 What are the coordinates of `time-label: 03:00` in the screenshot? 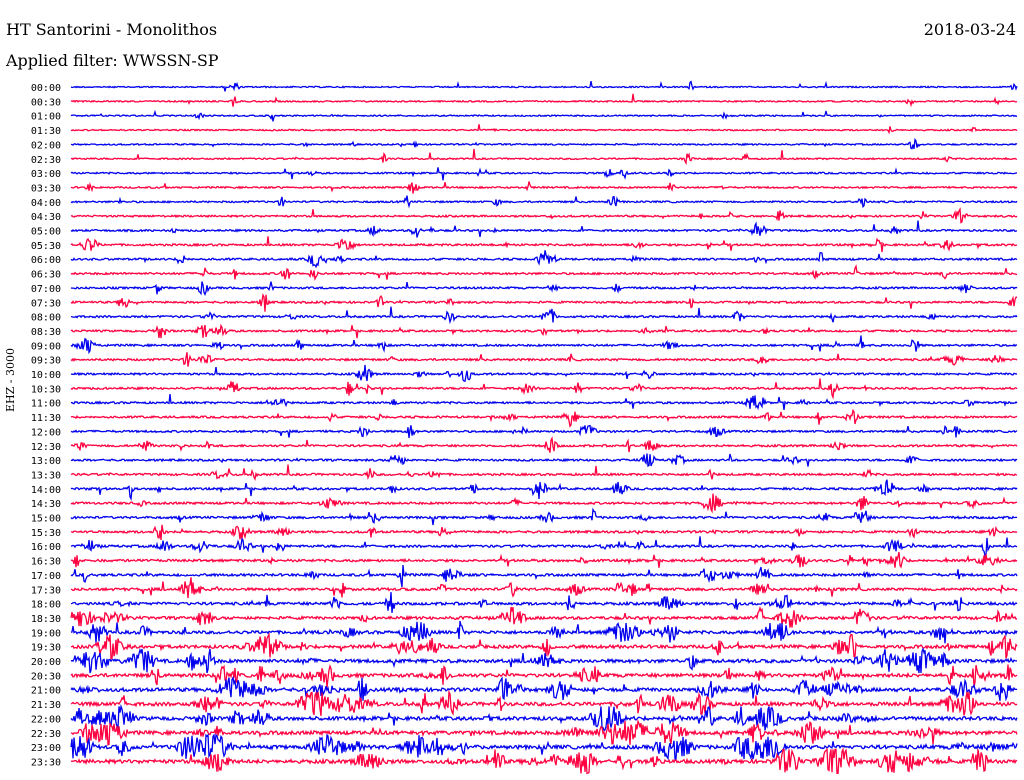 It's located at (46, 174).